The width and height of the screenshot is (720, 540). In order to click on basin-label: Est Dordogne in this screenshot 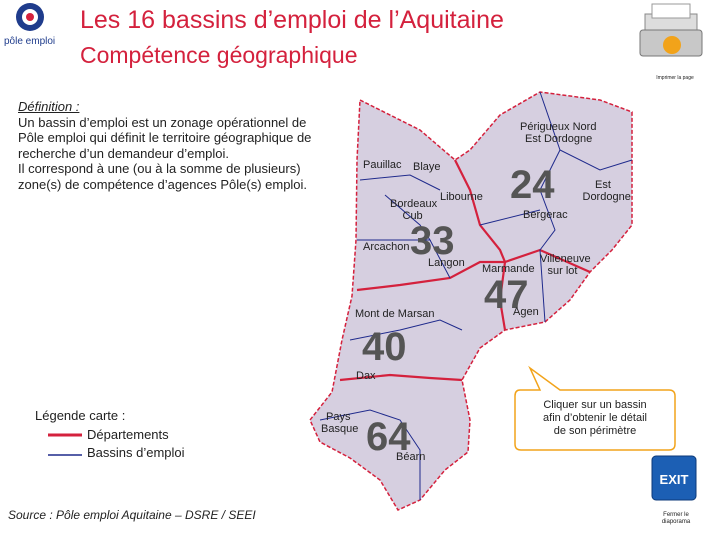, I will do `click(558, 139)`.